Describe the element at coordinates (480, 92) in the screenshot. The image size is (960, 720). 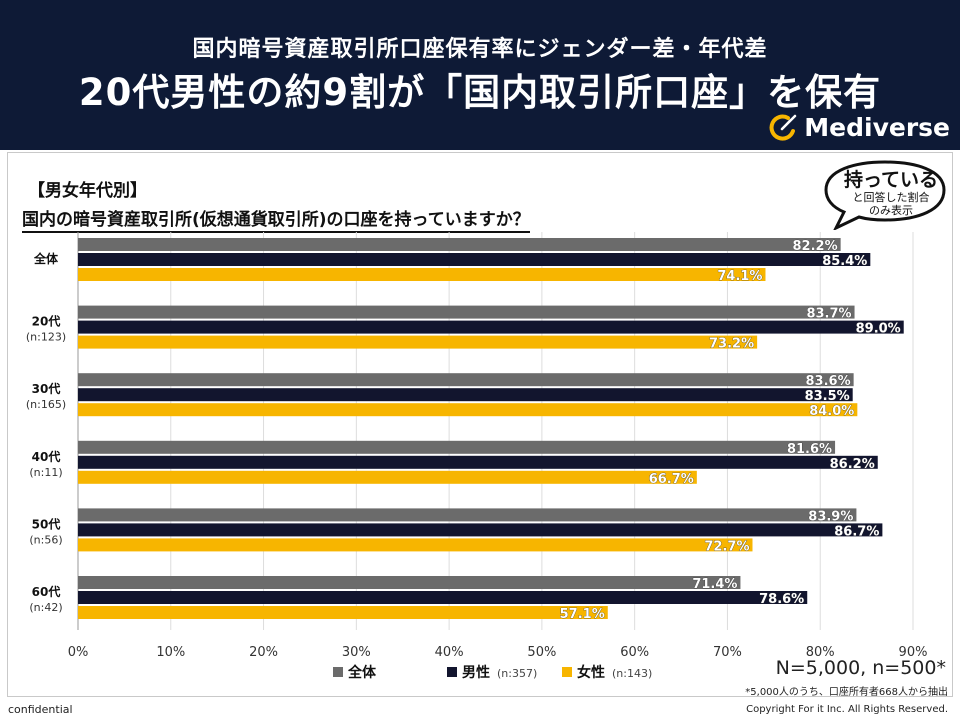
I see `page-title: 20代男性の約9割が「国内取引所口座」を保有` at that location.